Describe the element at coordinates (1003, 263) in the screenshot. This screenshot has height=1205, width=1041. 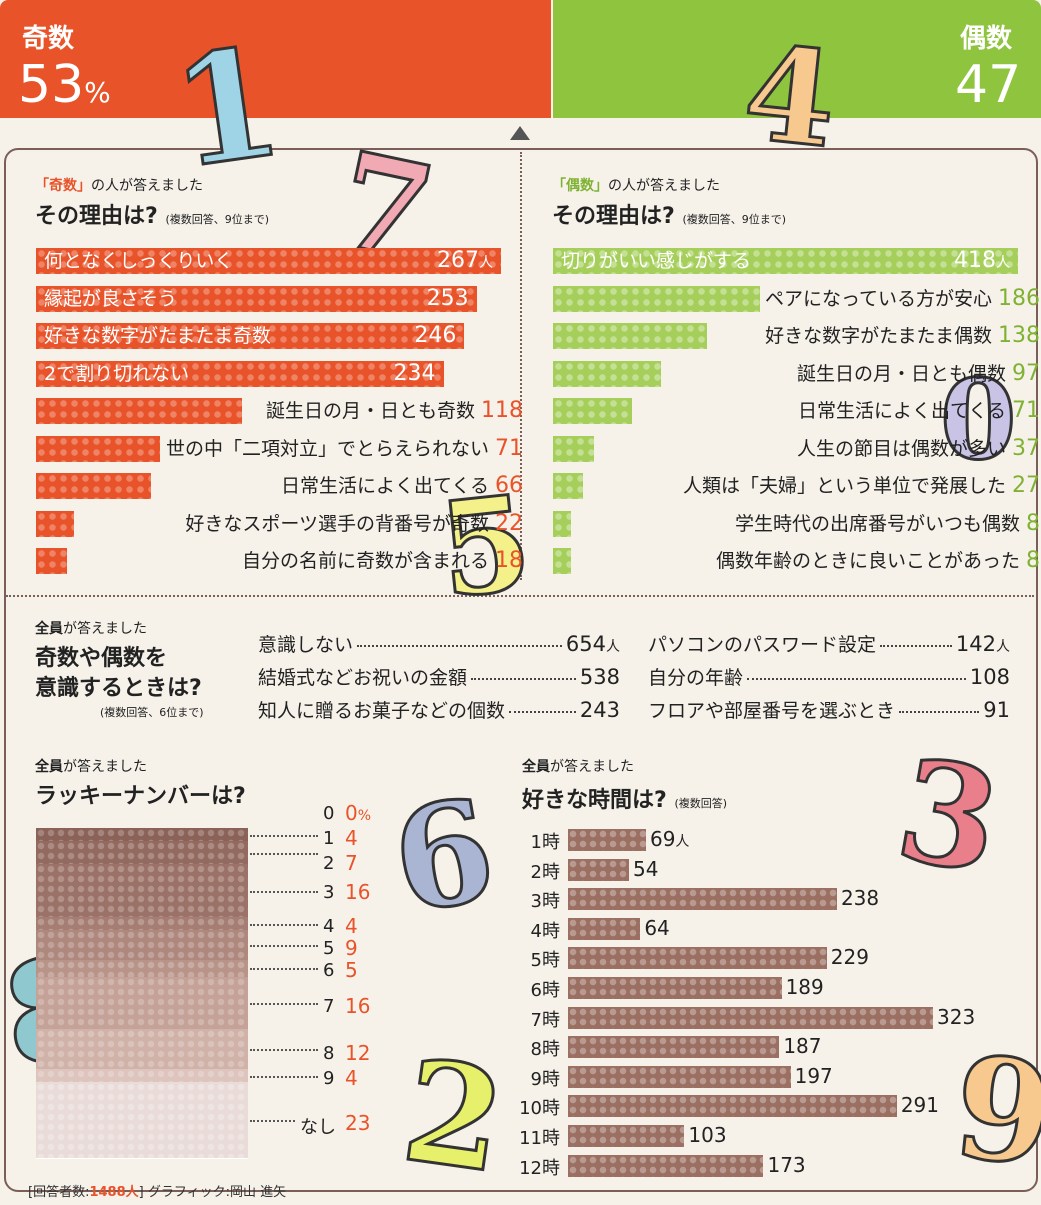
I see `reason-unit: 人` at that location.